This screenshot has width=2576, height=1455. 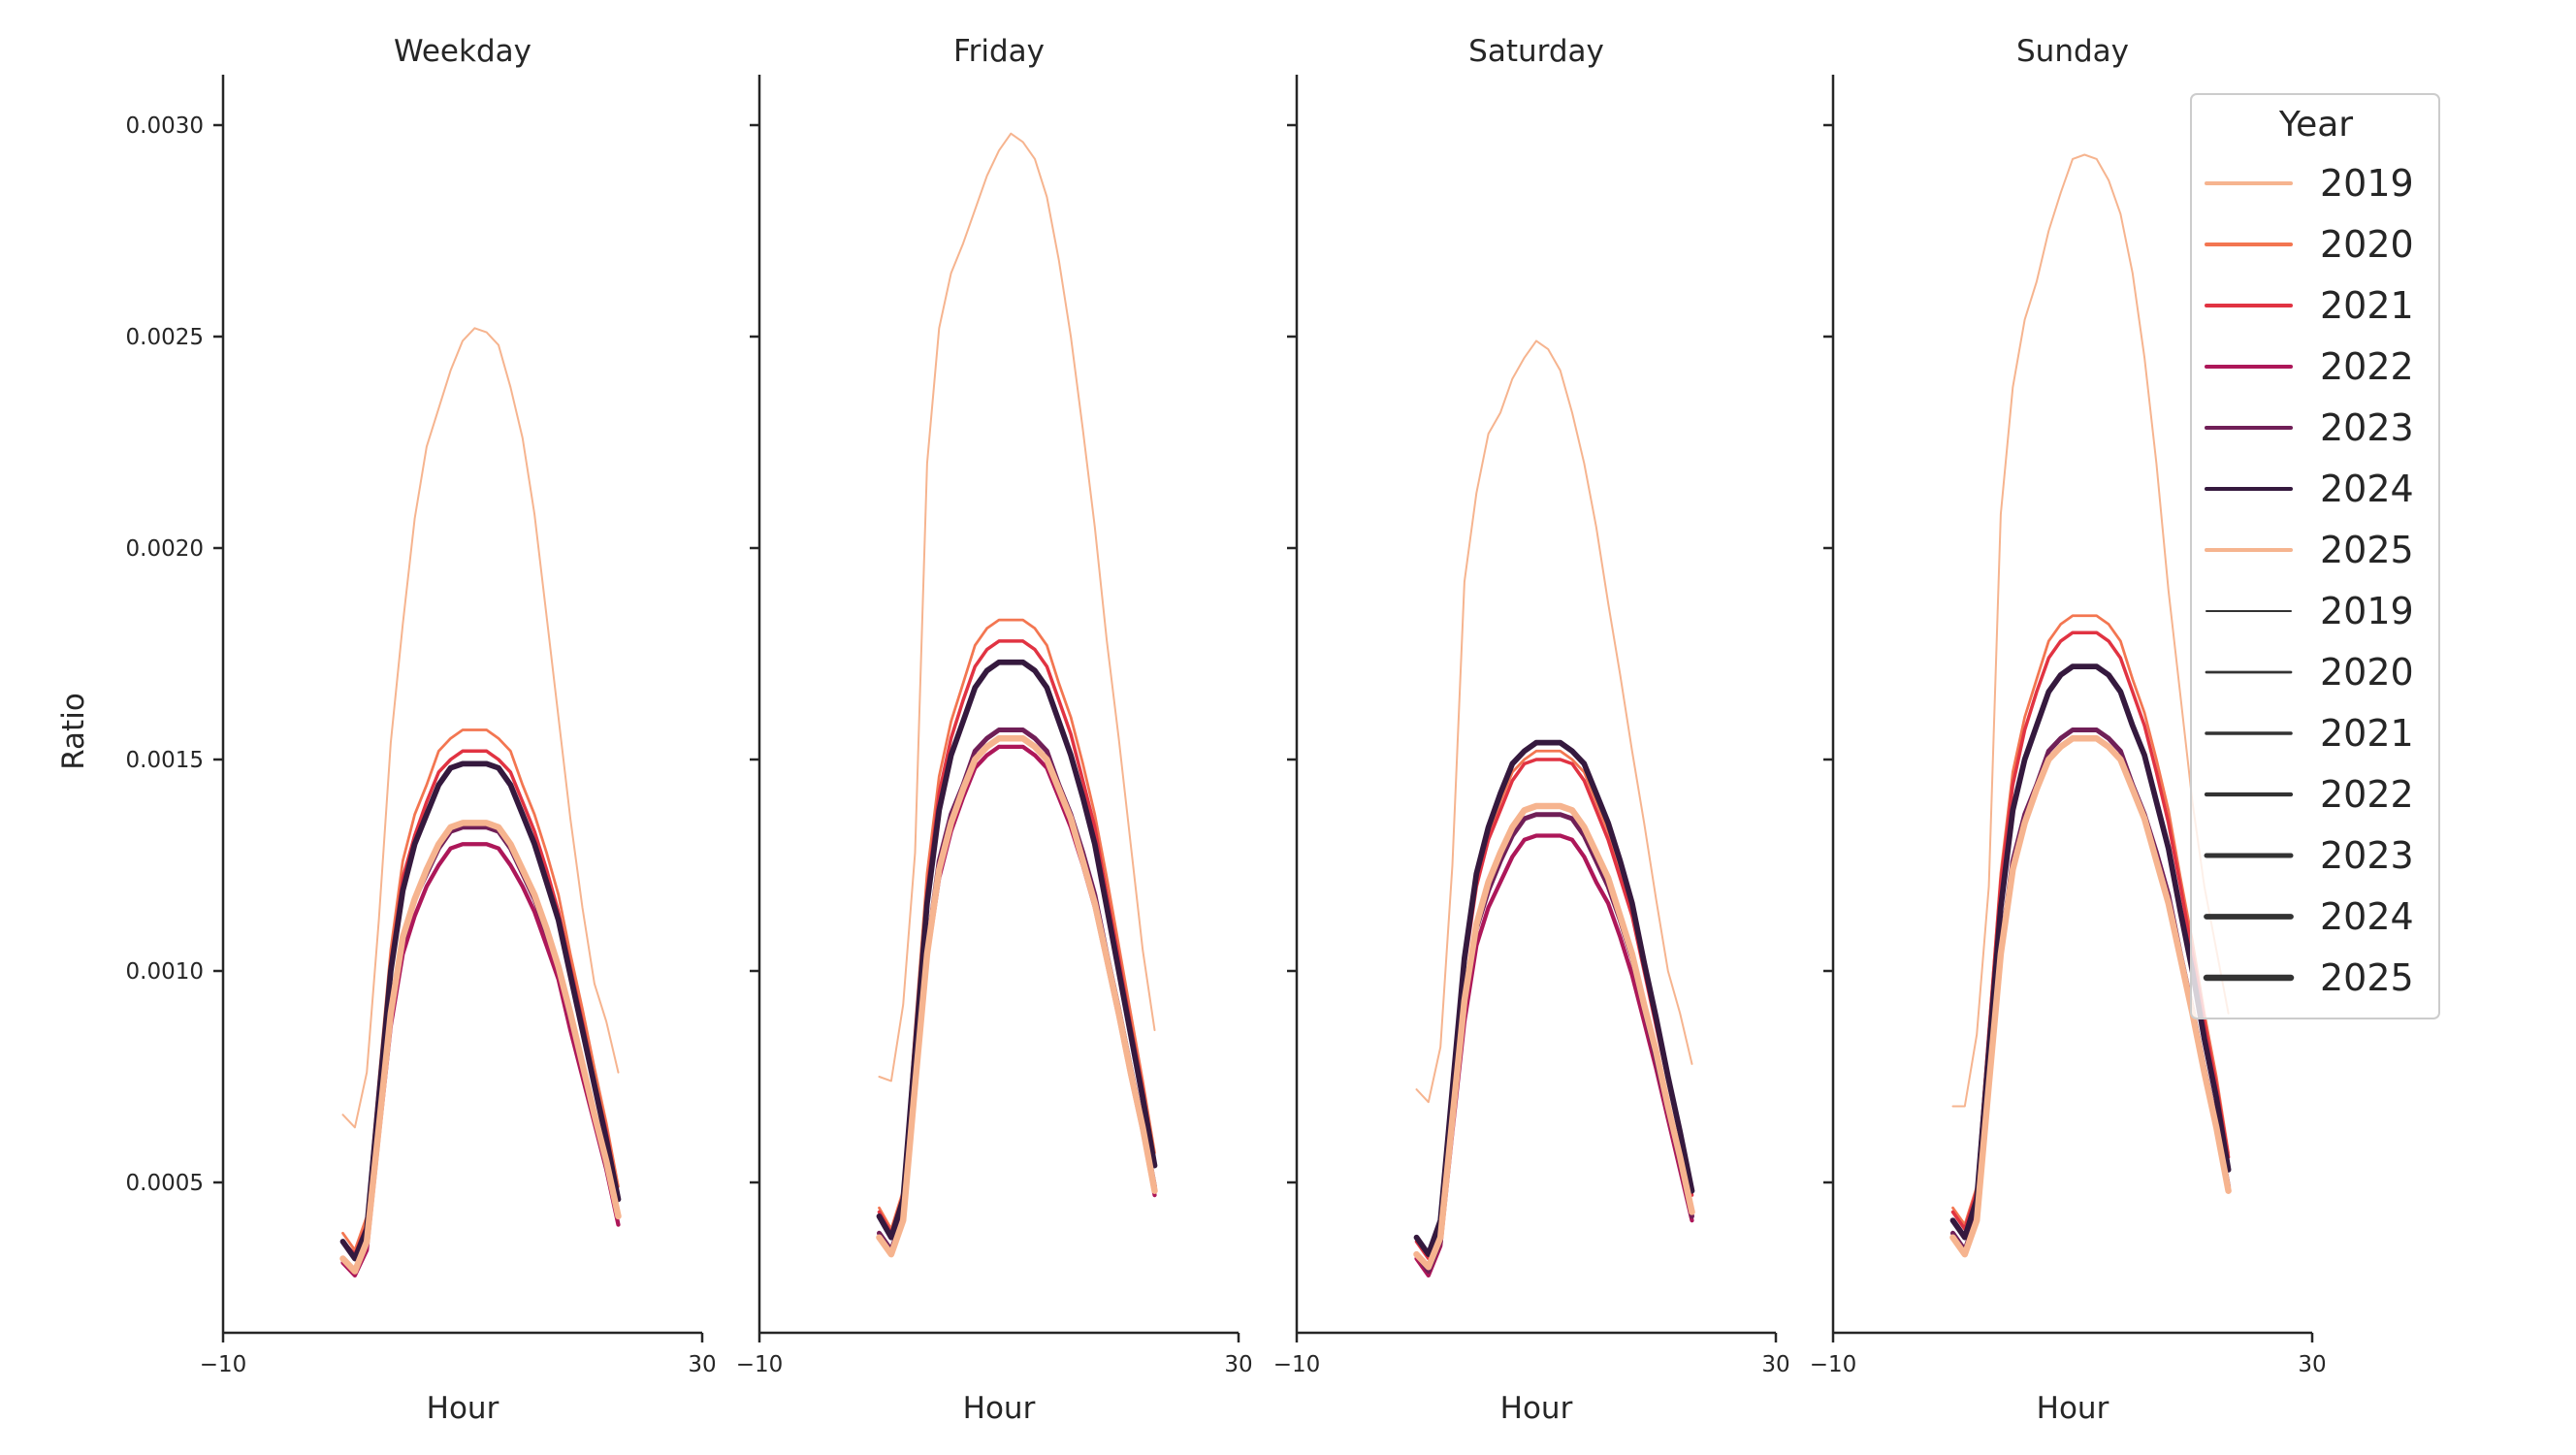 I want to click on panel-title: Sunday, so click(x=2072, y=51).